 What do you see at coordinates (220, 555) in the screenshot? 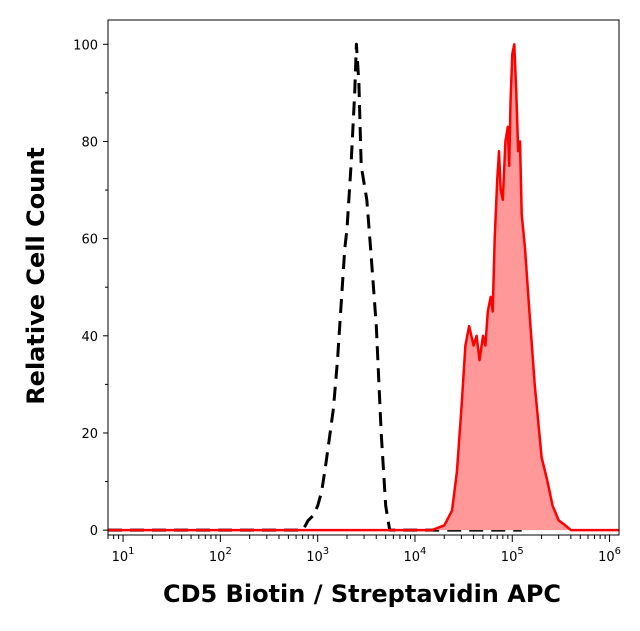
I see `x-tick-label: 10²` at bounding box center [220, 555].